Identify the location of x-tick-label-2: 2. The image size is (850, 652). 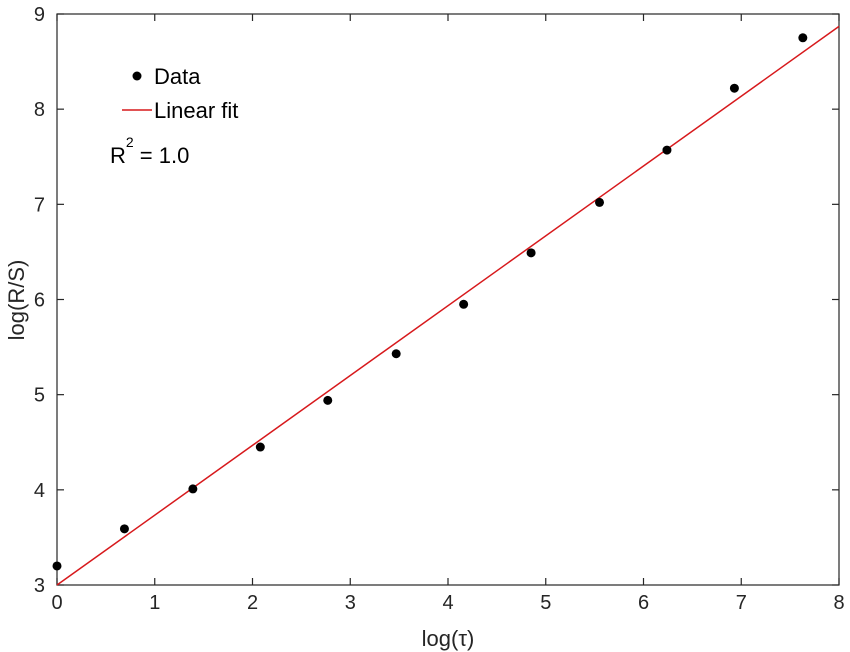
(252, 603).